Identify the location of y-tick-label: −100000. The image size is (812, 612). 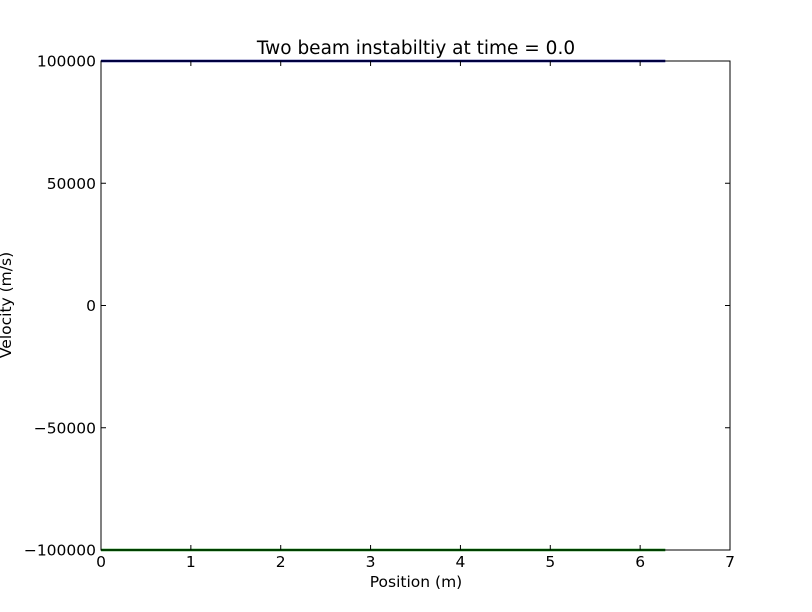
(60, 551).